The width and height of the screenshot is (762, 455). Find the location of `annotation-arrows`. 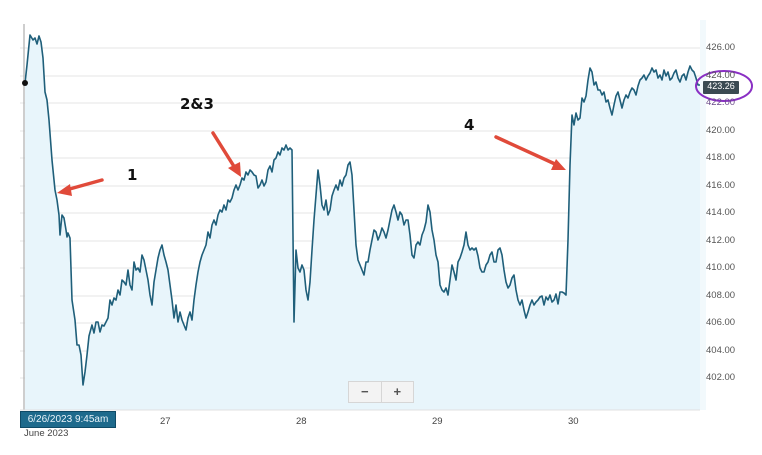

annotation-arrows is located at coordinates (311, 163).